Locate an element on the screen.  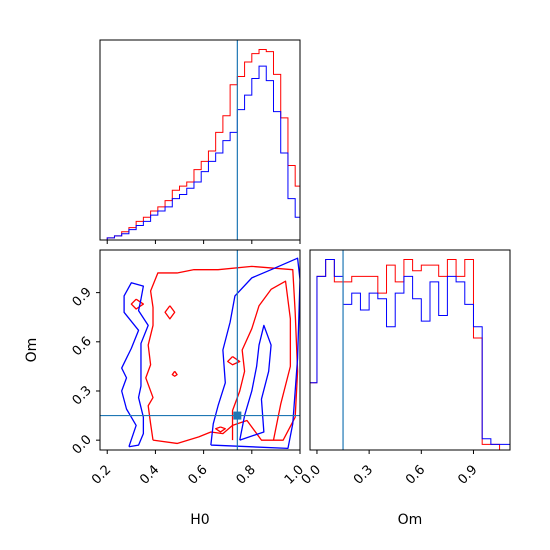
contour-truth-marker is located at coordinates (237, 415).